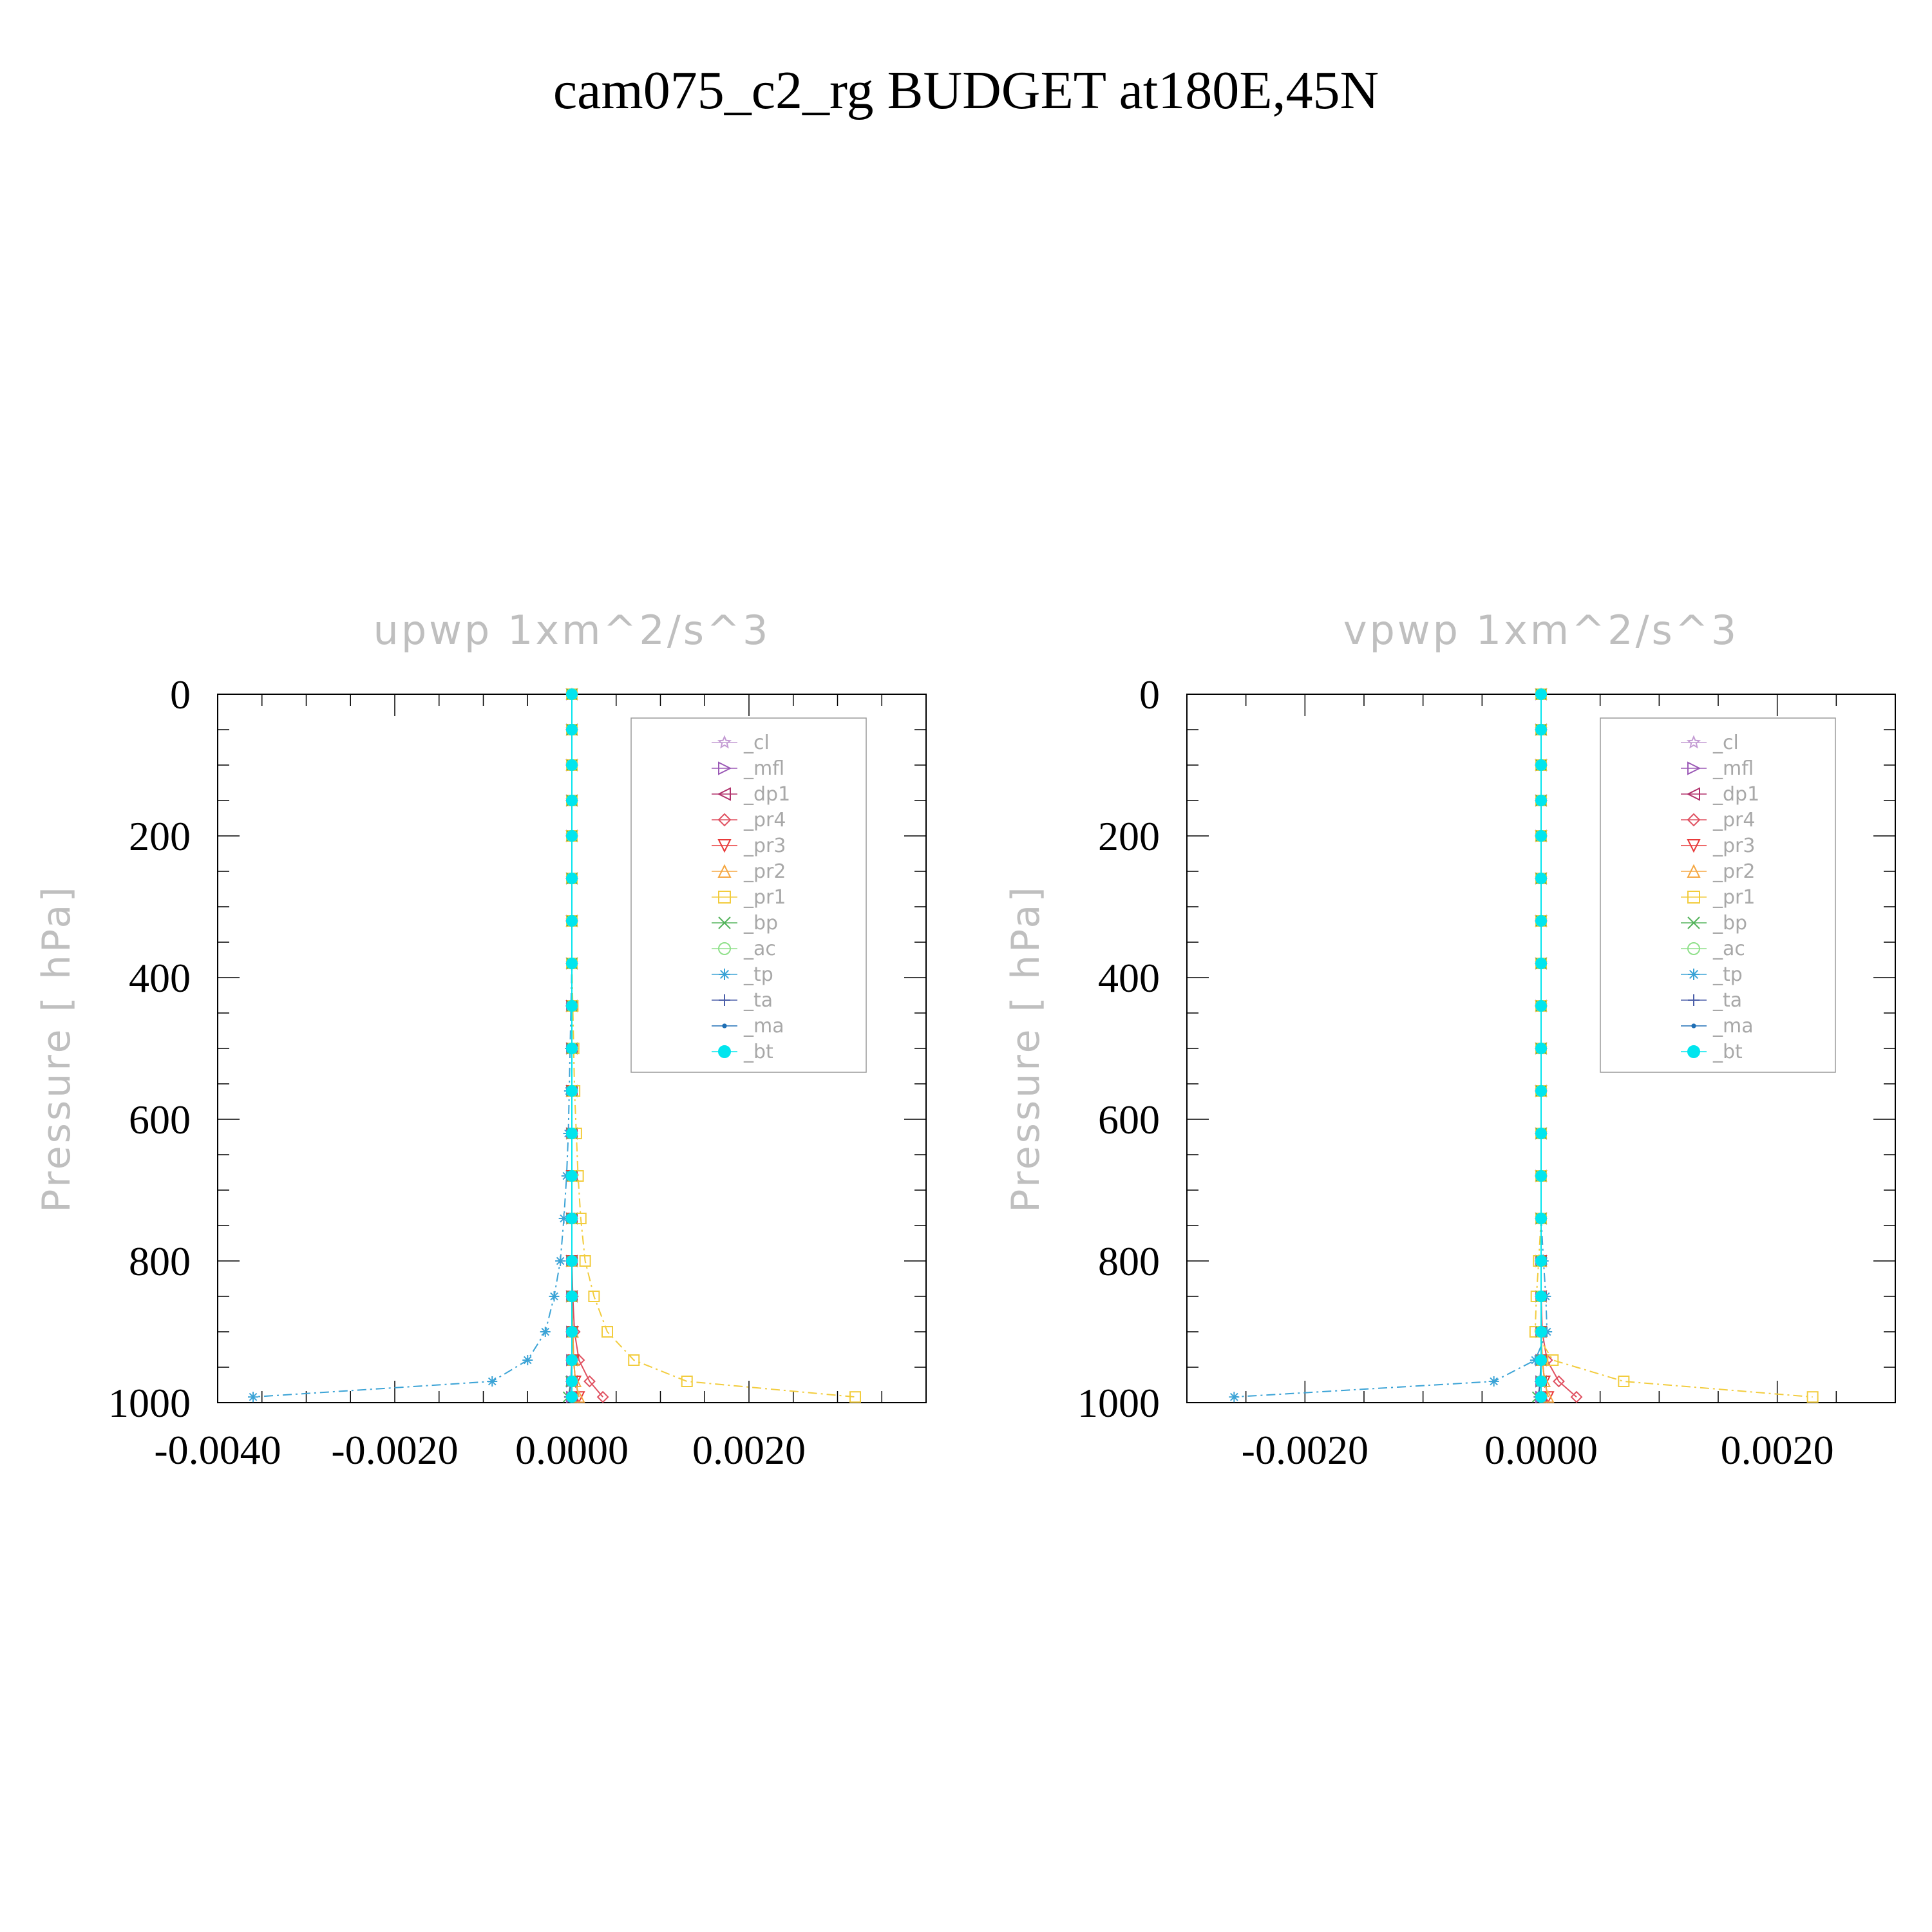 Image resolution: width=1932 pixels, height=1932 pixels. I want to click on legend-entry: _tp, so click(1727, 975).